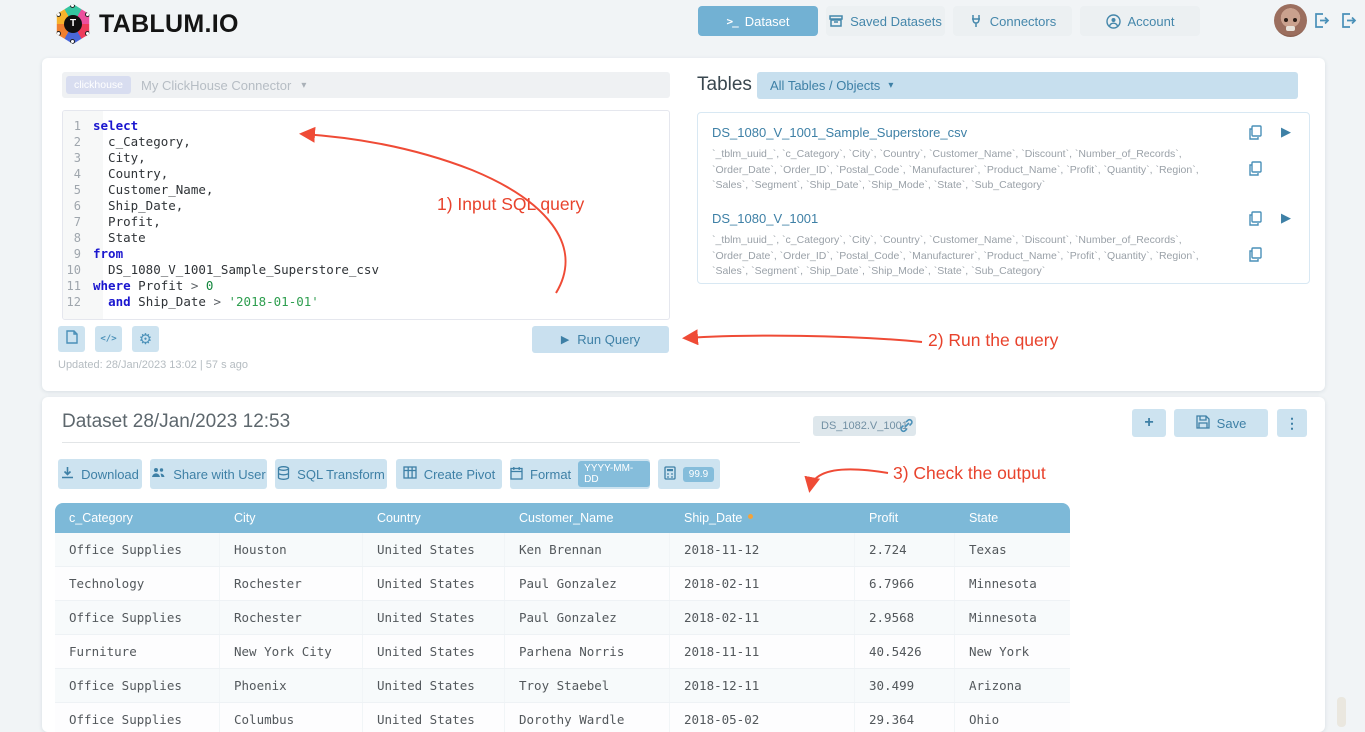 This screenshot has width=1365, height=732. What do you see at coordinates (145, 339) in the screenshot?
I see `query-settings-button: ⚙` at bounding box center [145, 339].